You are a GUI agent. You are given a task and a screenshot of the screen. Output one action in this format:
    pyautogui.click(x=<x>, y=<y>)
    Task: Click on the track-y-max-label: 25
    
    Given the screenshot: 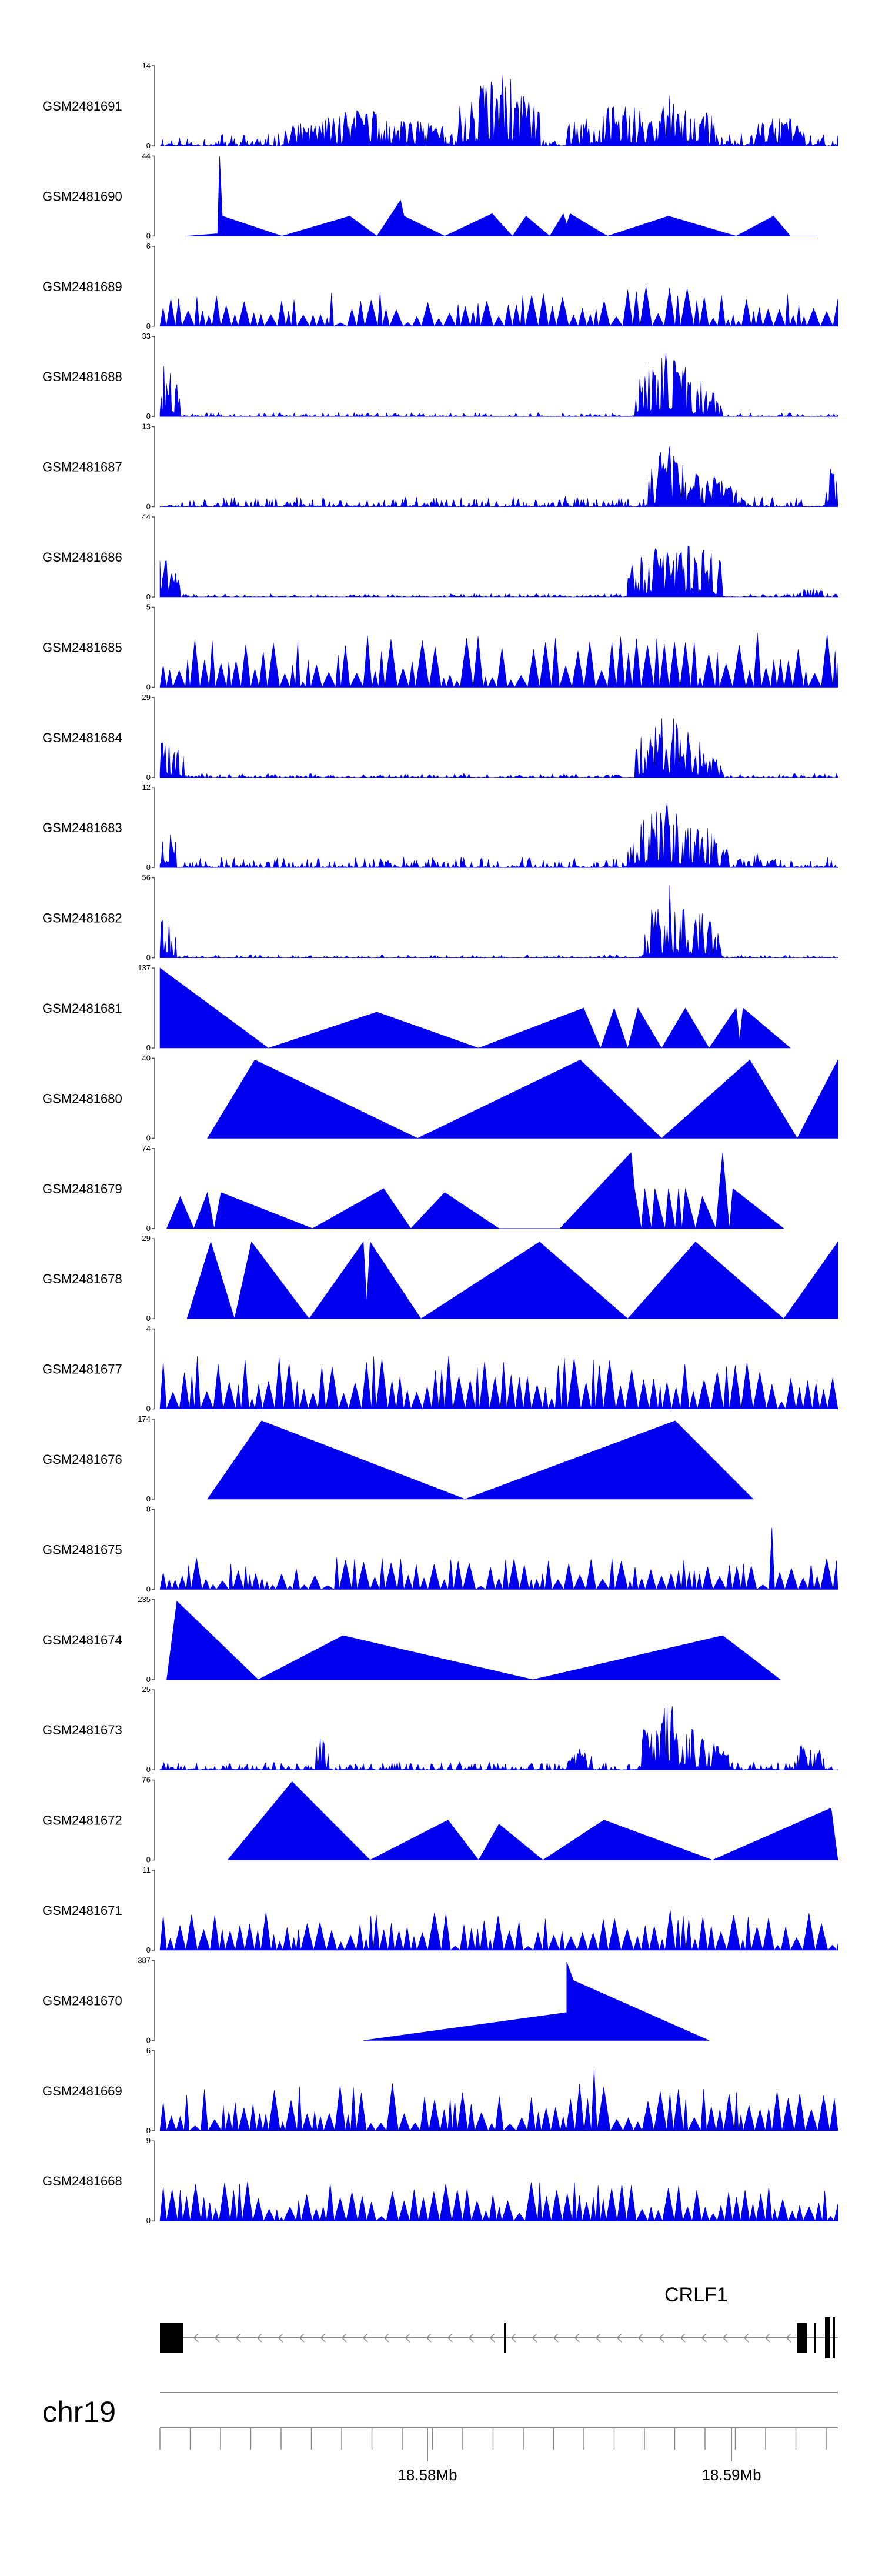 What is the action you would take?
    pyautogui.click(x=146, y=1689)
    